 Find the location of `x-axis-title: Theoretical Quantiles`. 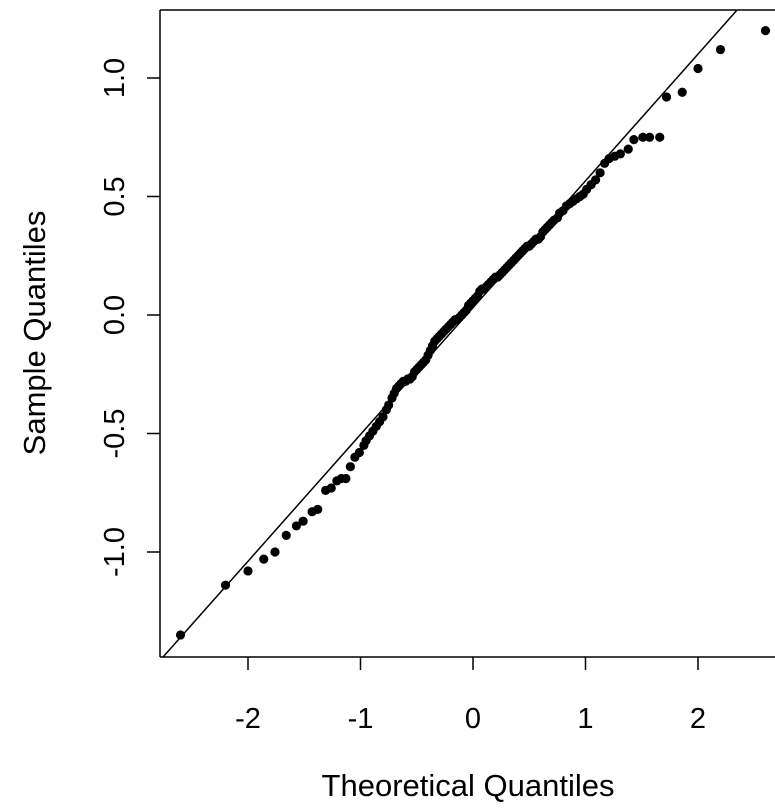

x-axis-title: Theoretical Quantiles is located at coordinates (468, 785).